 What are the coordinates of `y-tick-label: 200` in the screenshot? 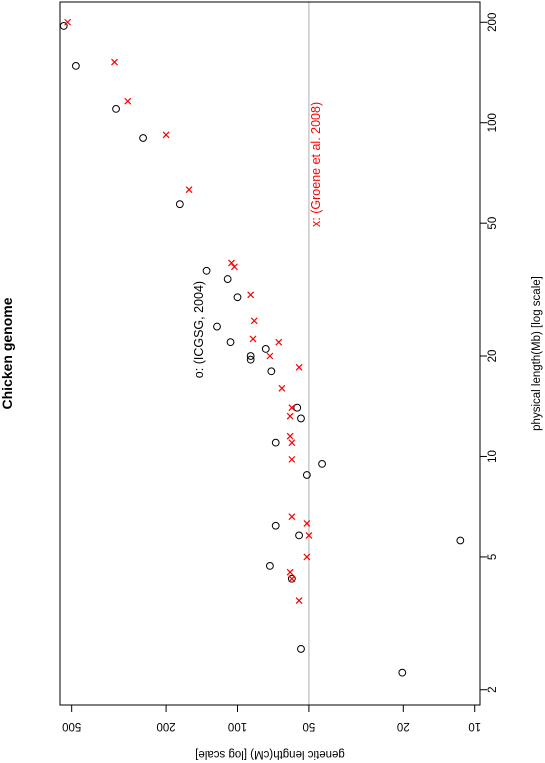 It's located at (165, 726).